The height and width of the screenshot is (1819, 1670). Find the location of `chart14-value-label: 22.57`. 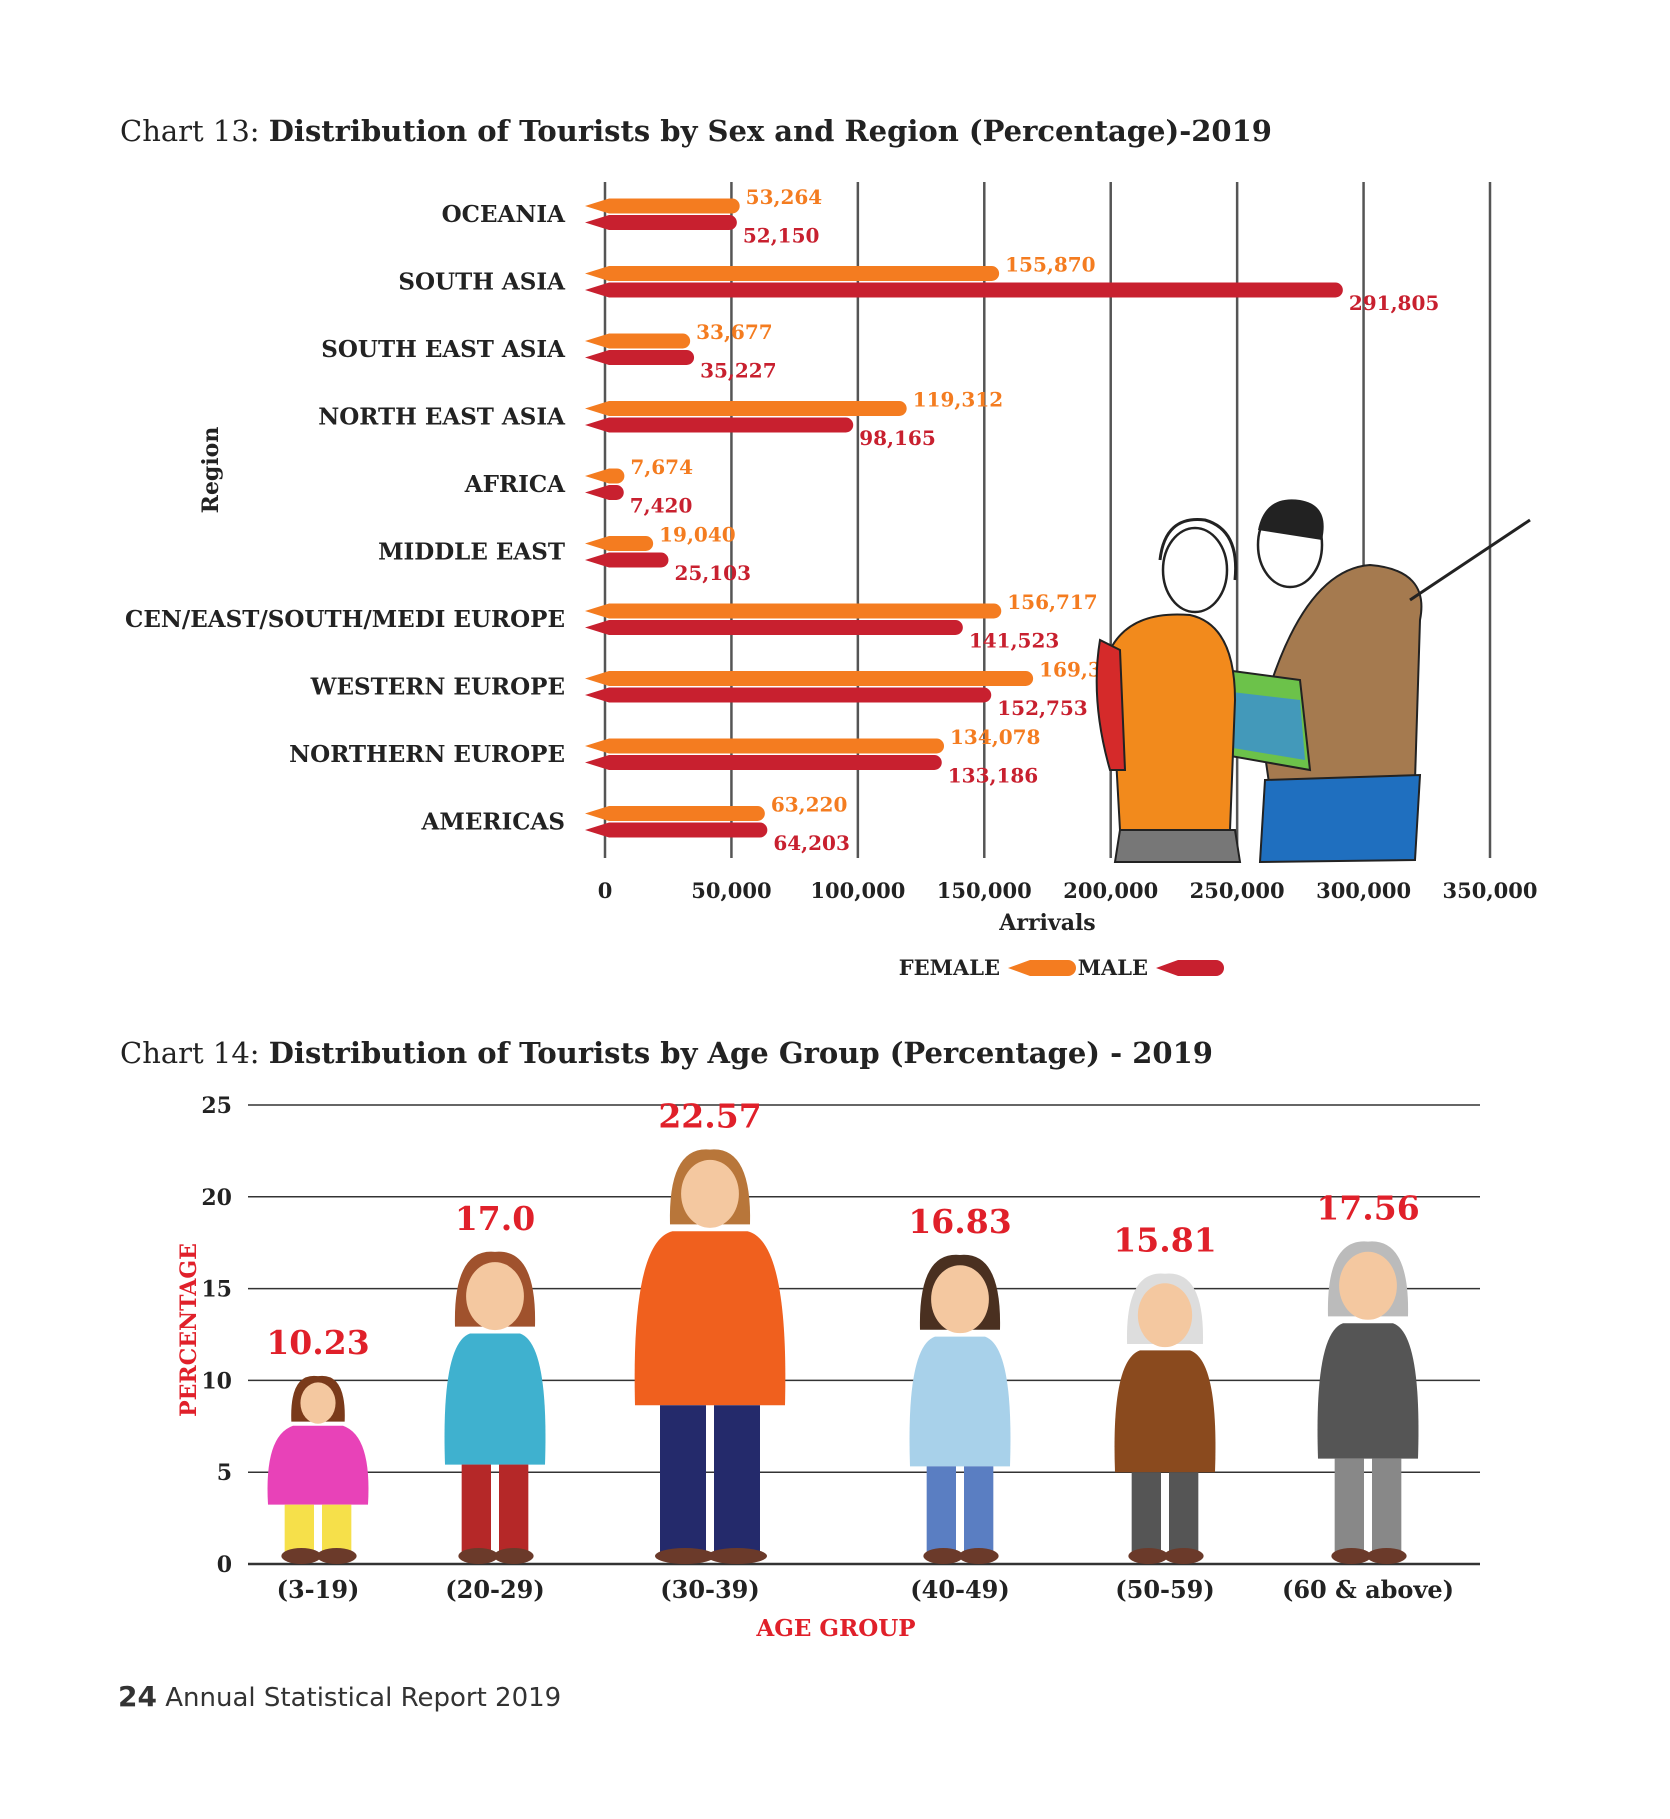

chart14-value-label: 22.57 is located at coordinates (709, 1116).